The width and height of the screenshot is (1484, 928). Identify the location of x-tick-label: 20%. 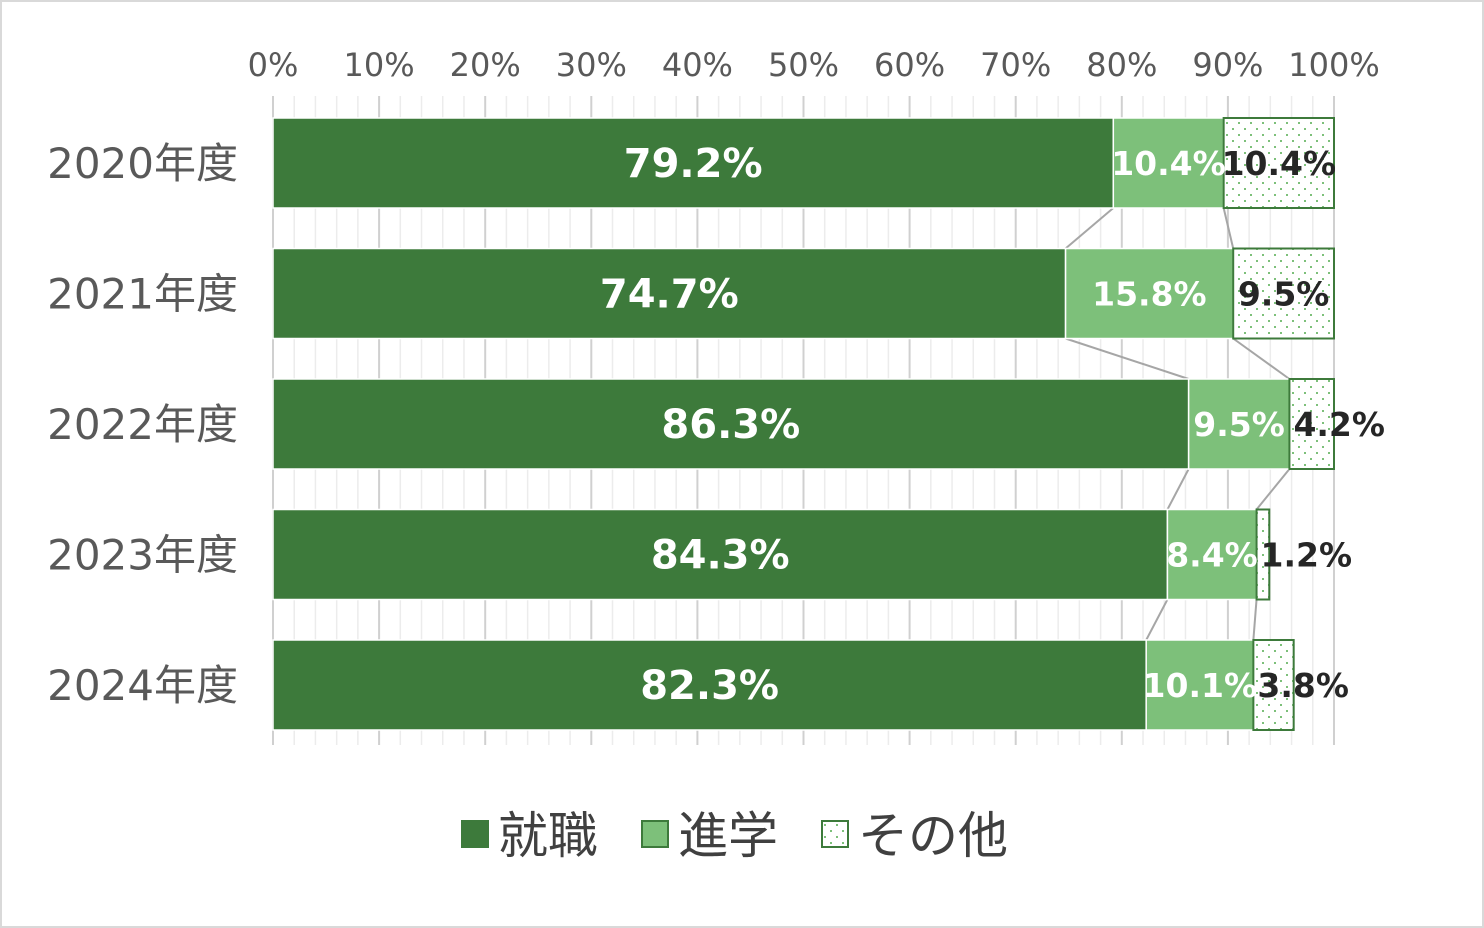
(485, 65).